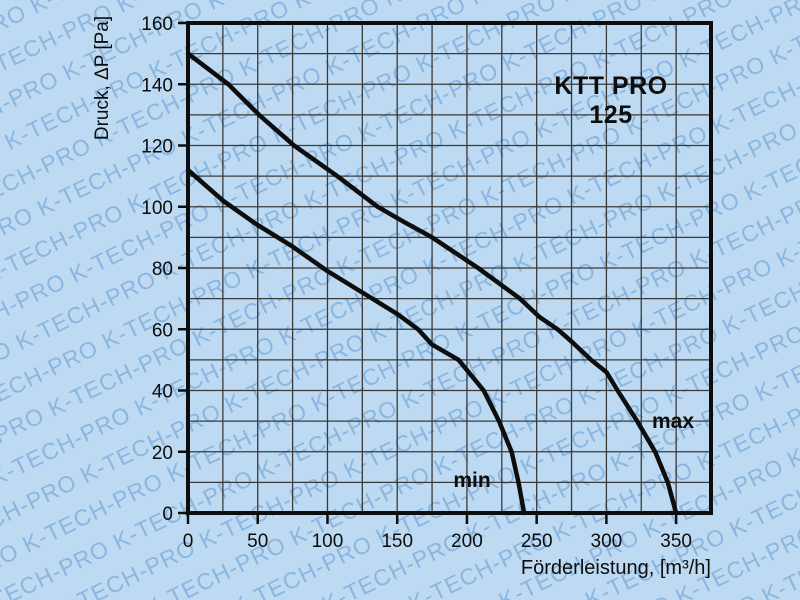 This screenshot has height=600, width=800. What do you see at coordinates (673, 421) in the screenshot?
I see `curve-label-max: max` at bounding box center [673, 421].